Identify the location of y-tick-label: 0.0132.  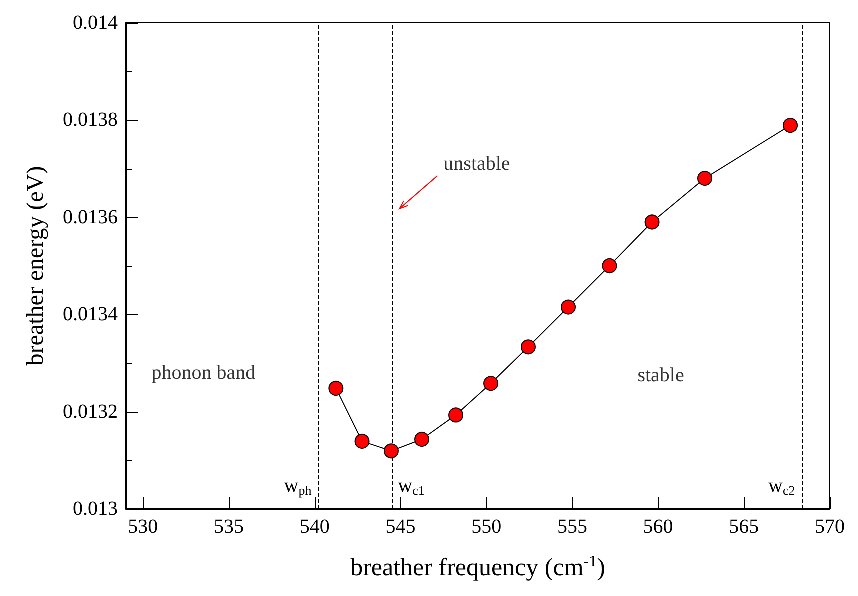
(90, 411).